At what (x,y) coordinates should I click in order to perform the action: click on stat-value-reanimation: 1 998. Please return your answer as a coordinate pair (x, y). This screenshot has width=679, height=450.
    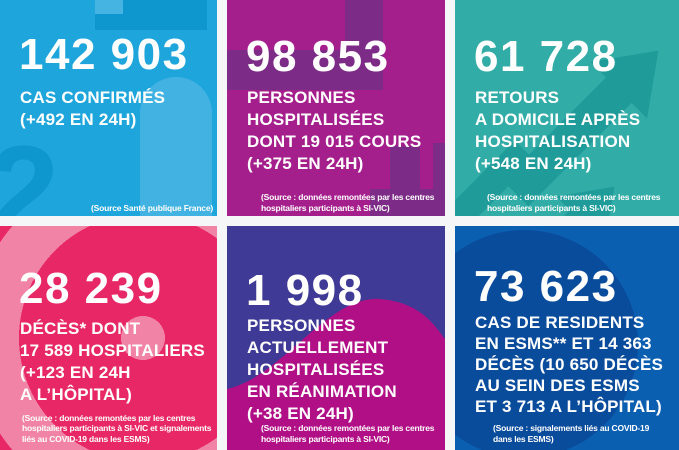
    Looking at the image, I should click on (305, 290).